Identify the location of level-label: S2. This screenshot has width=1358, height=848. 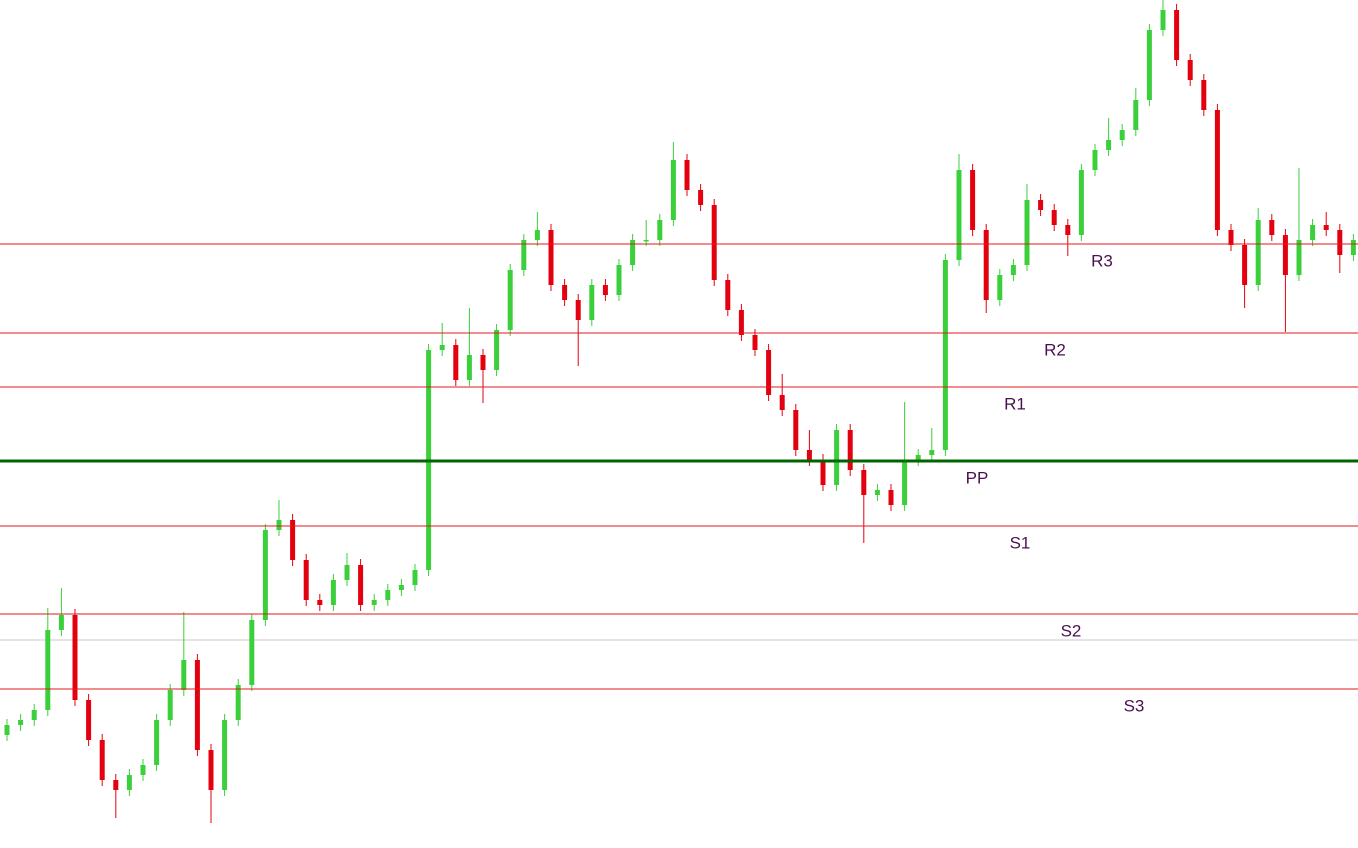
(1071, 630).